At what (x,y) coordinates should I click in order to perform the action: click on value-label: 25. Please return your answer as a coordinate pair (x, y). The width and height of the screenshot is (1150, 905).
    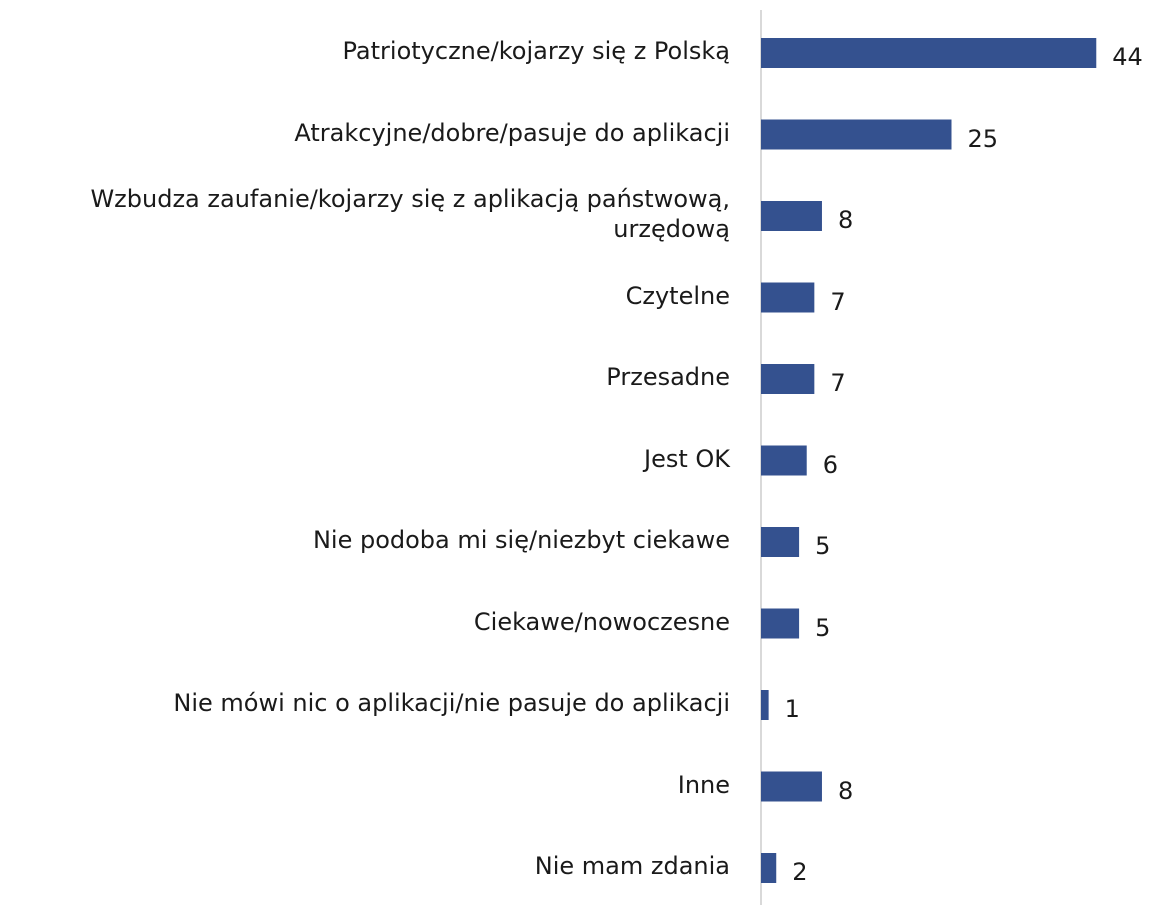
    Looking at the image, I should click on (983, 138).